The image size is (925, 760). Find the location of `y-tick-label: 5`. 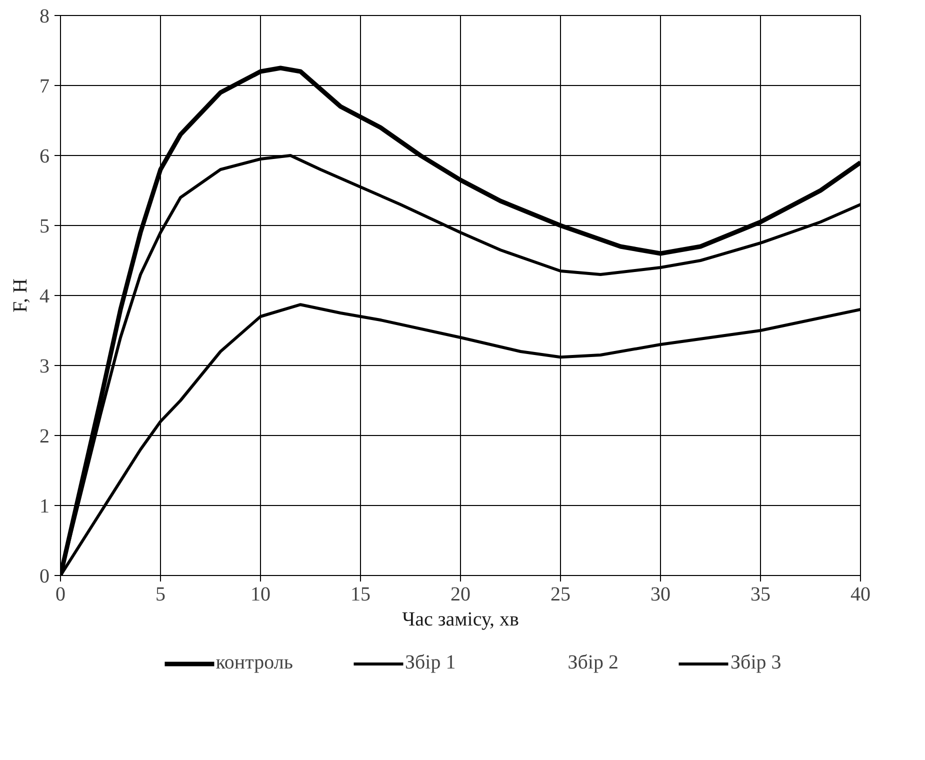

y-tick-label: 5 is located at coordinates (45, 227).